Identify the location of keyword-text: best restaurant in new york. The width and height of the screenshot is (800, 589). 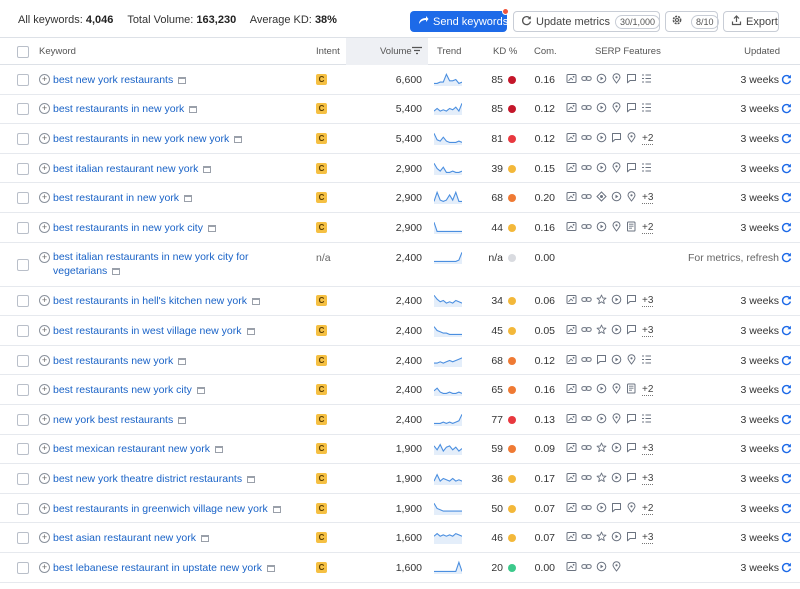
(116, 198).